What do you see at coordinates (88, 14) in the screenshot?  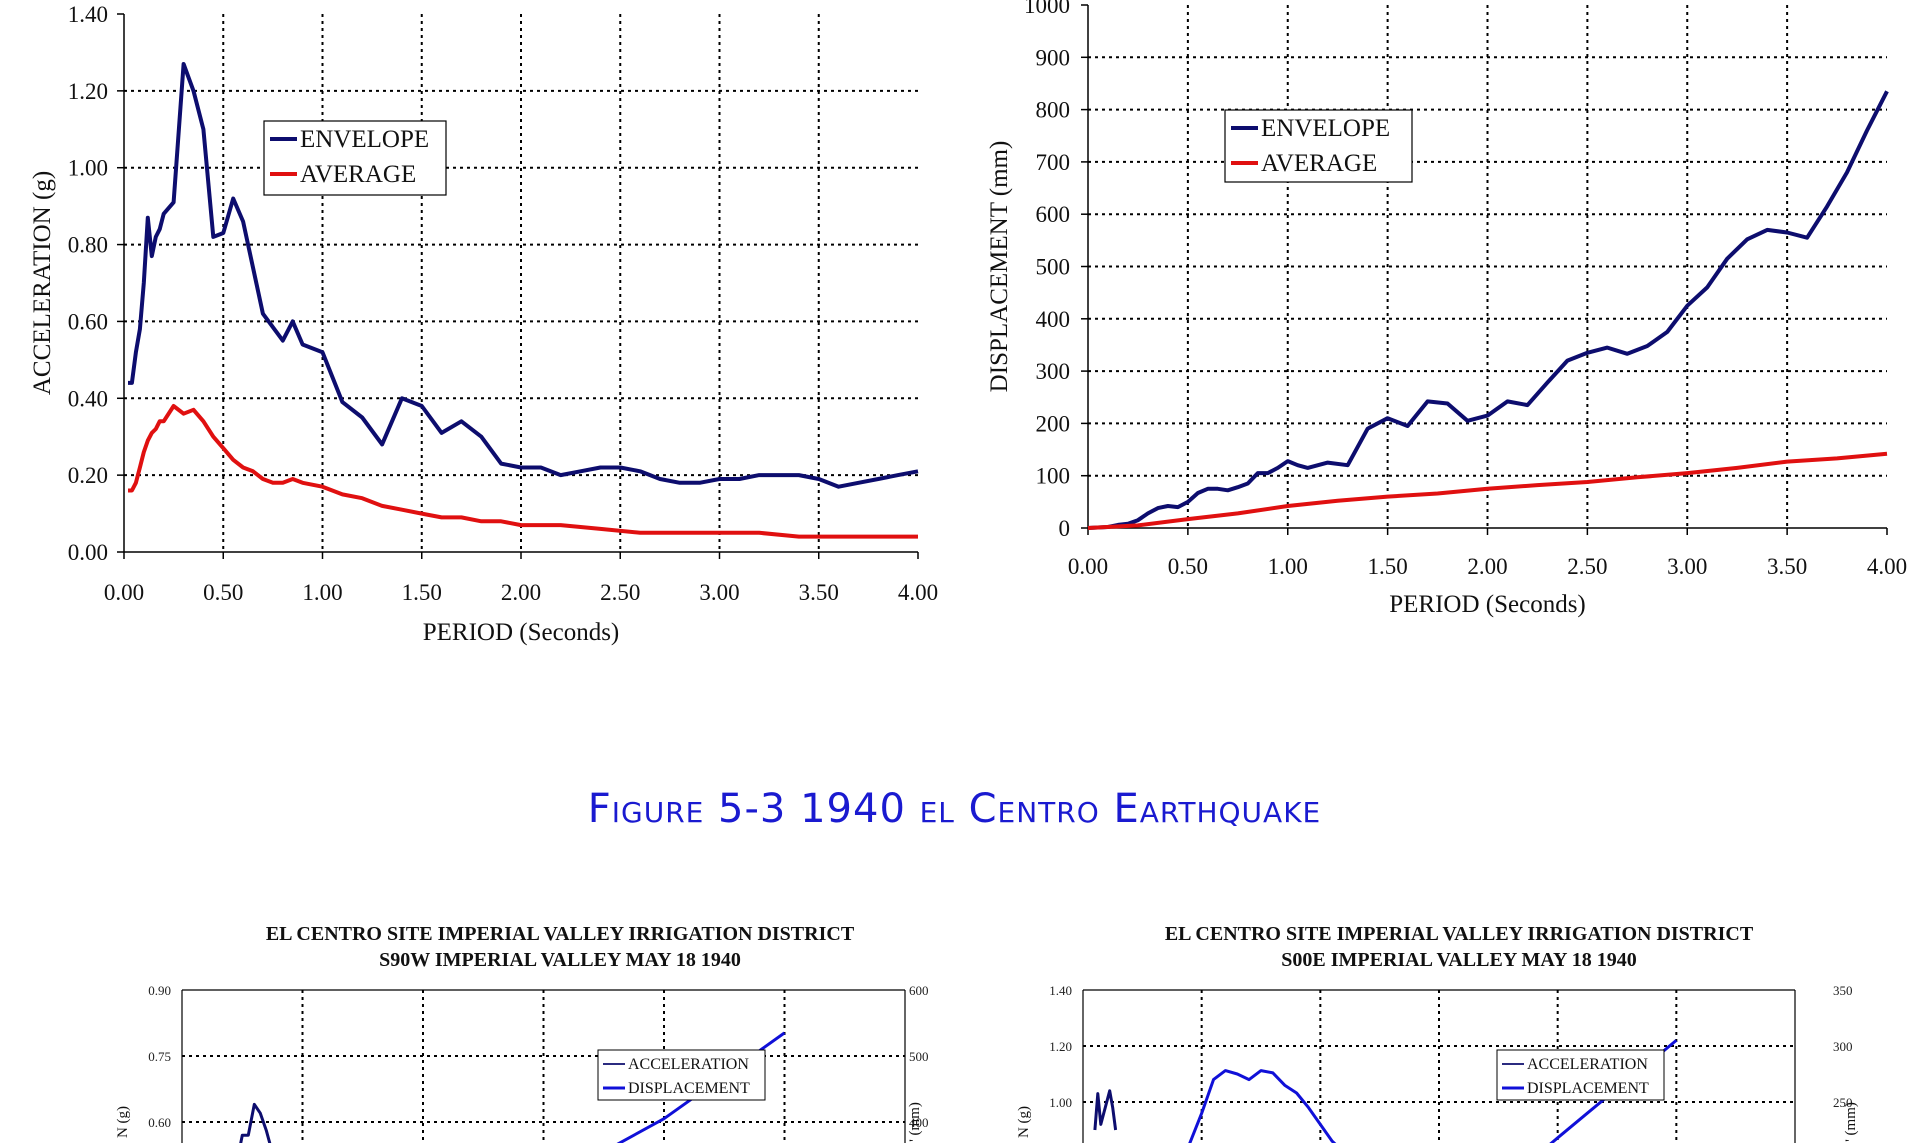 I see `y-tick-label: 1.40` at bounding box center [88, 14].